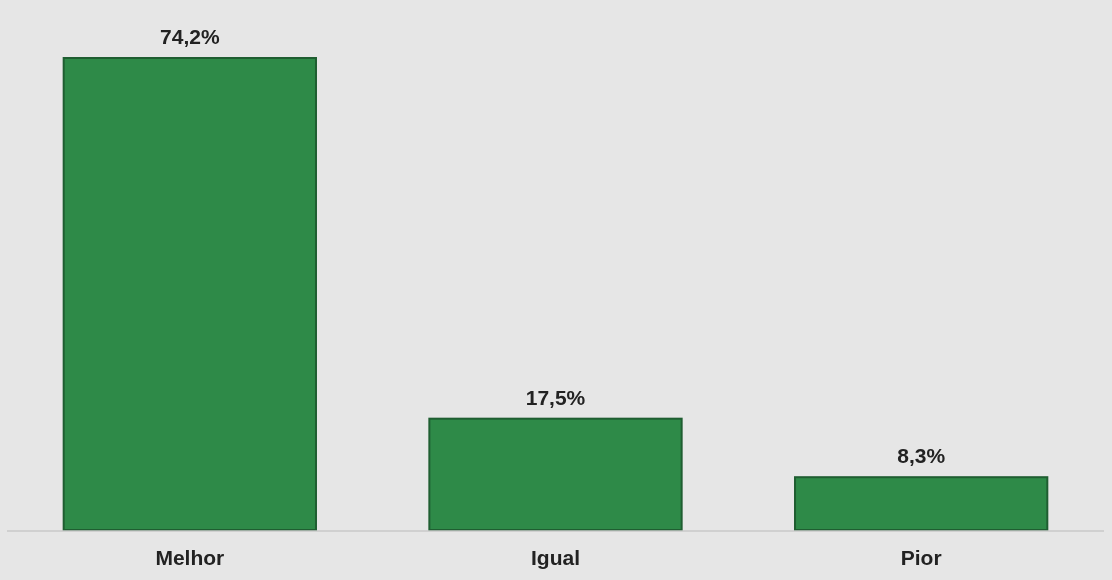 This screenshot has height=580, width=1112. I want to click on data-label: 17,5%, so click(555, 397).